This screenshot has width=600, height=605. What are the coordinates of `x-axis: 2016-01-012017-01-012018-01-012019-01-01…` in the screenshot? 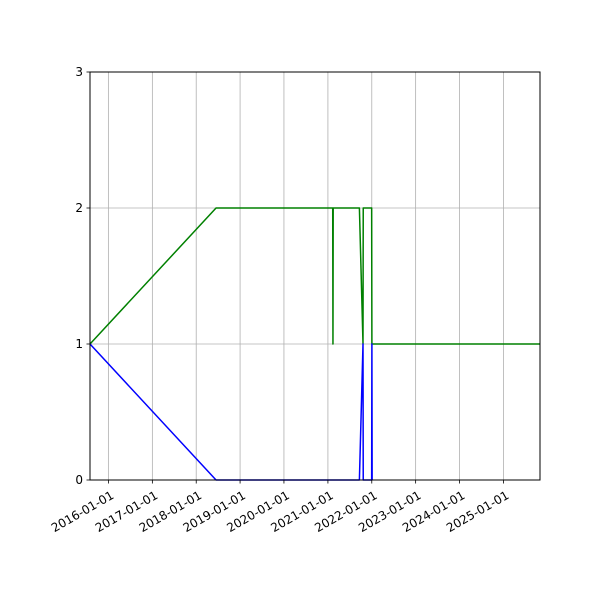 It's located at (280, 507).